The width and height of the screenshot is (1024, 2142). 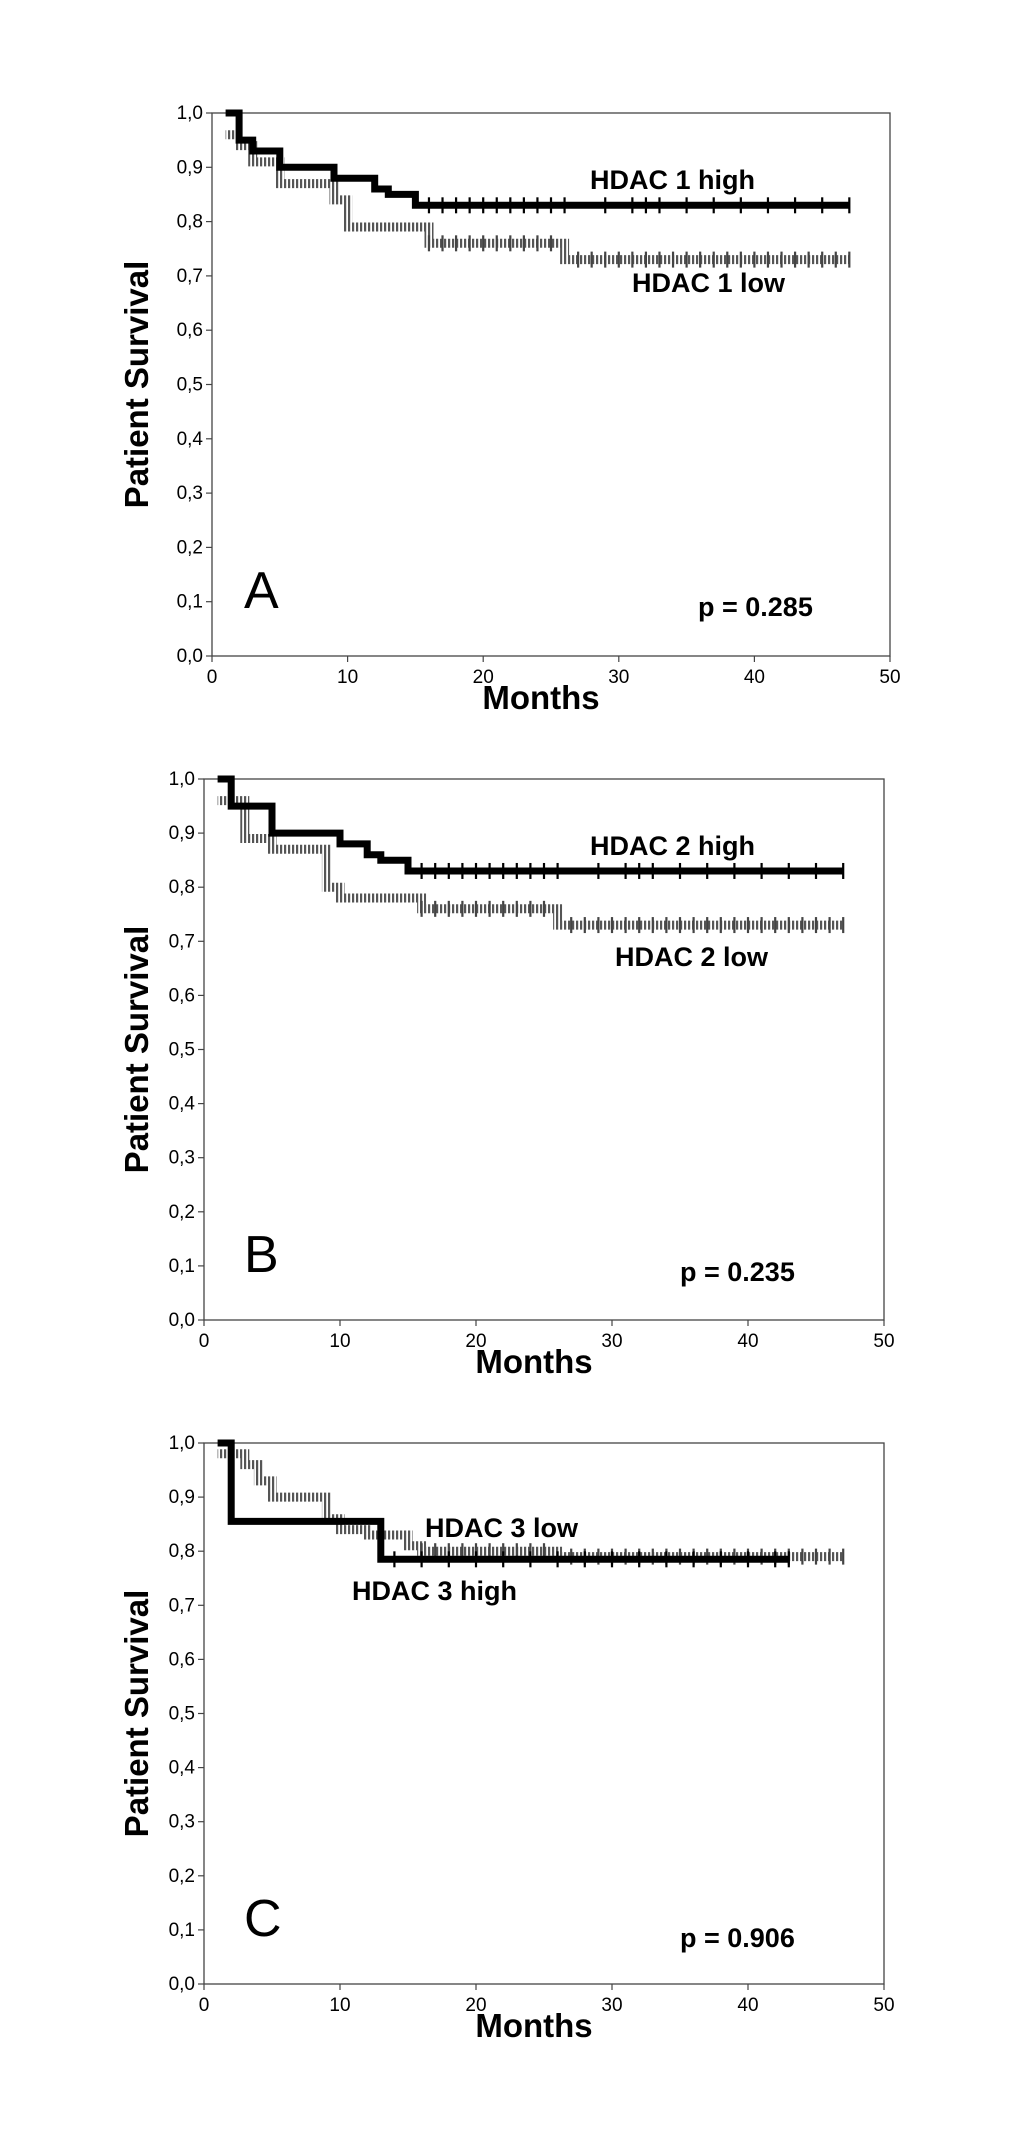 I want to click on series-hdac-1-low, so click(x=538, y=199).